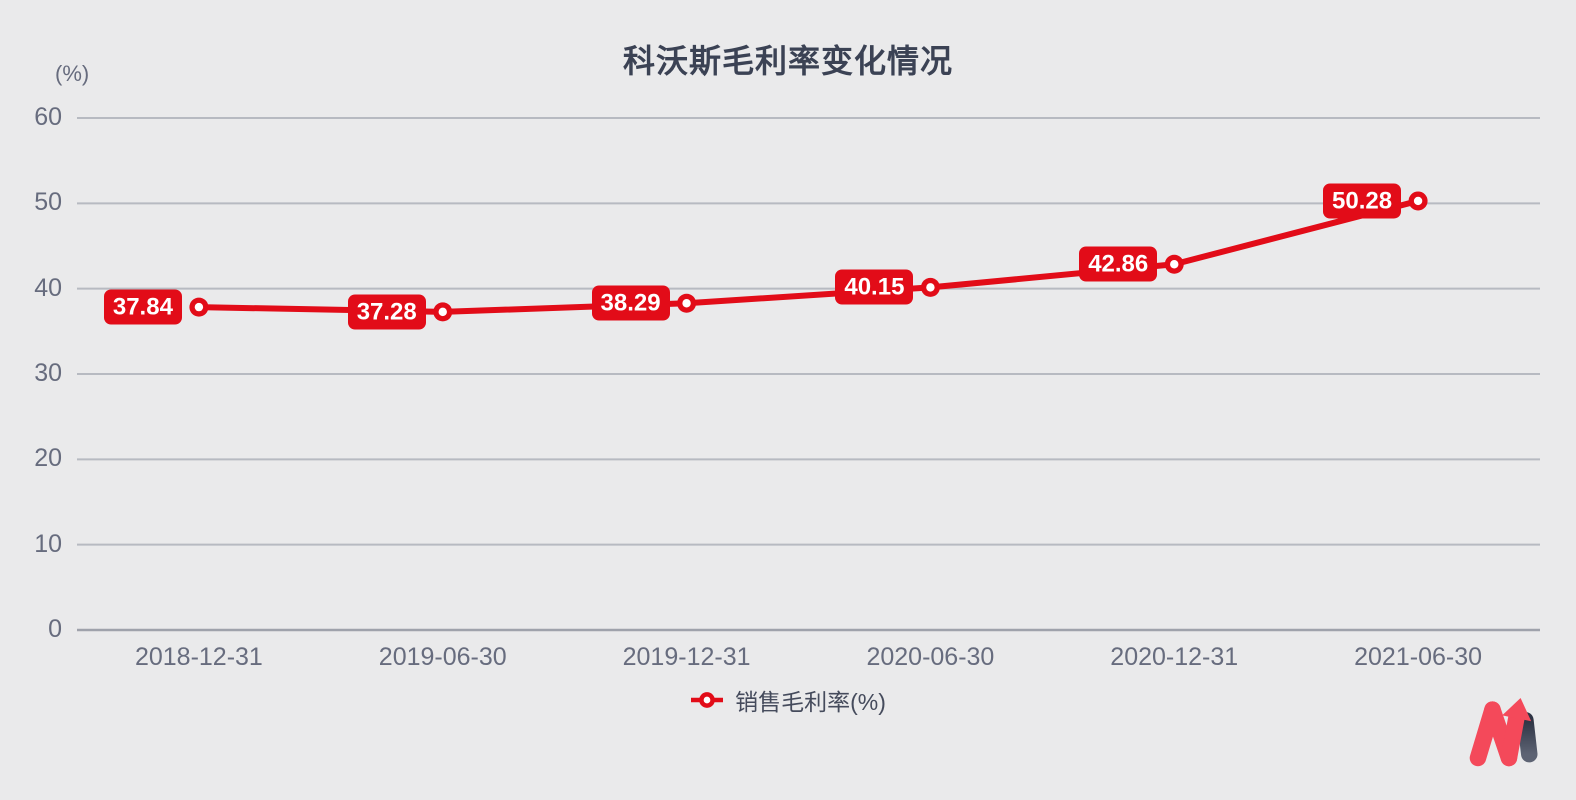 This screenshot has width=1576, height=800. Describe the element at coordinates (707, 700) in the screenshot. I see `legend-line-marker-icon` at that location.